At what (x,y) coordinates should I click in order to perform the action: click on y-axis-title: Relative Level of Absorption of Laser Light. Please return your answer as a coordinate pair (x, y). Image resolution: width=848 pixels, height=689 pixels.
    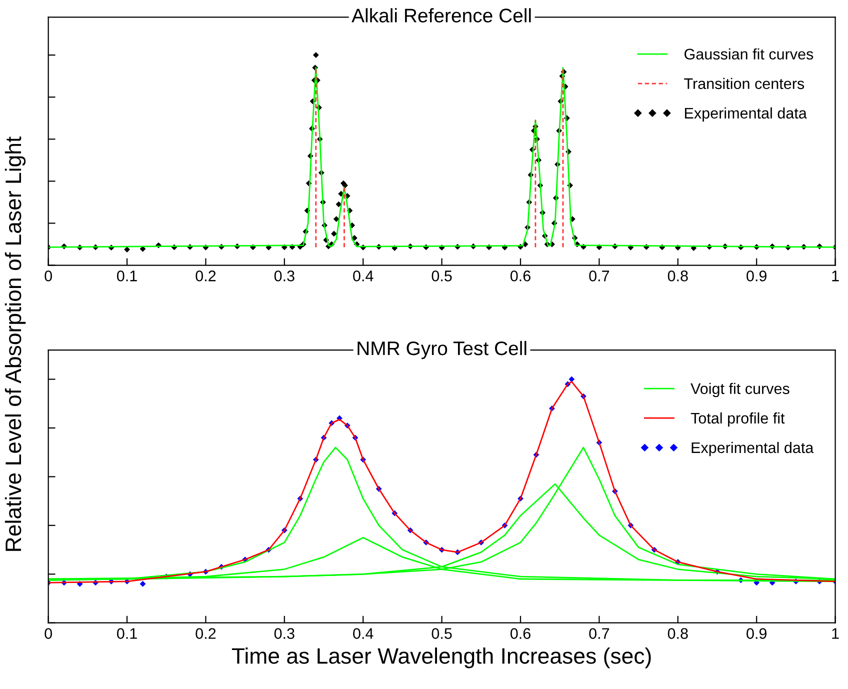
    Looking at the image, I should click on (15, 343).